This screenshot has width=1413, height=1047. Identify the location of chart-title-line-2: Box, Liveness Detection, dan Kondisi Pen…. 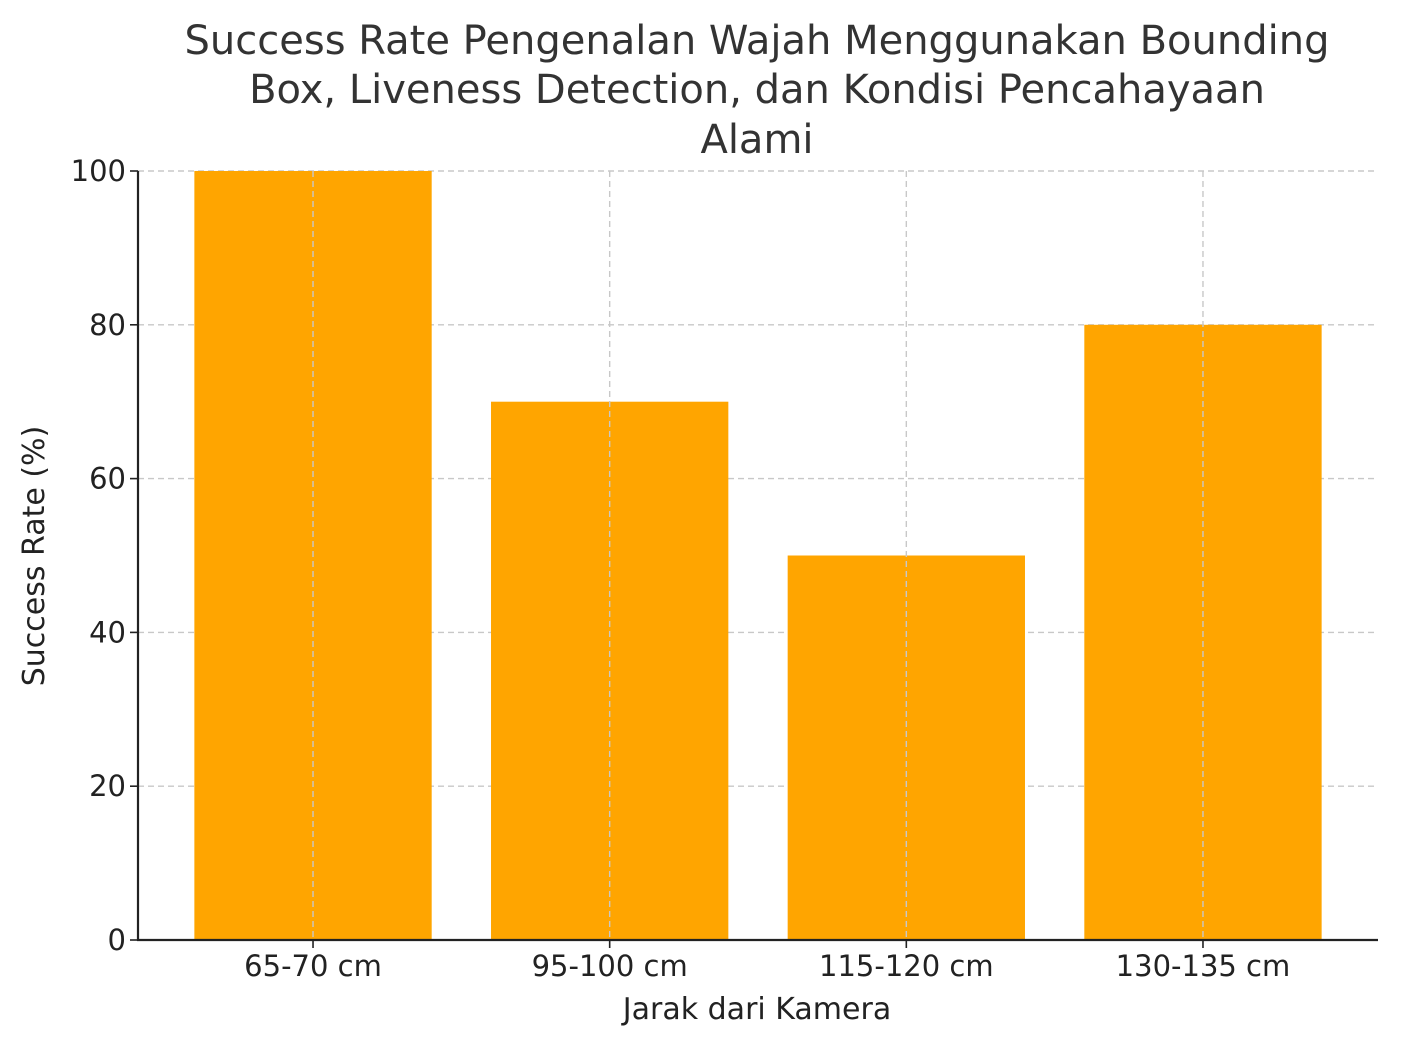
(757, 90).